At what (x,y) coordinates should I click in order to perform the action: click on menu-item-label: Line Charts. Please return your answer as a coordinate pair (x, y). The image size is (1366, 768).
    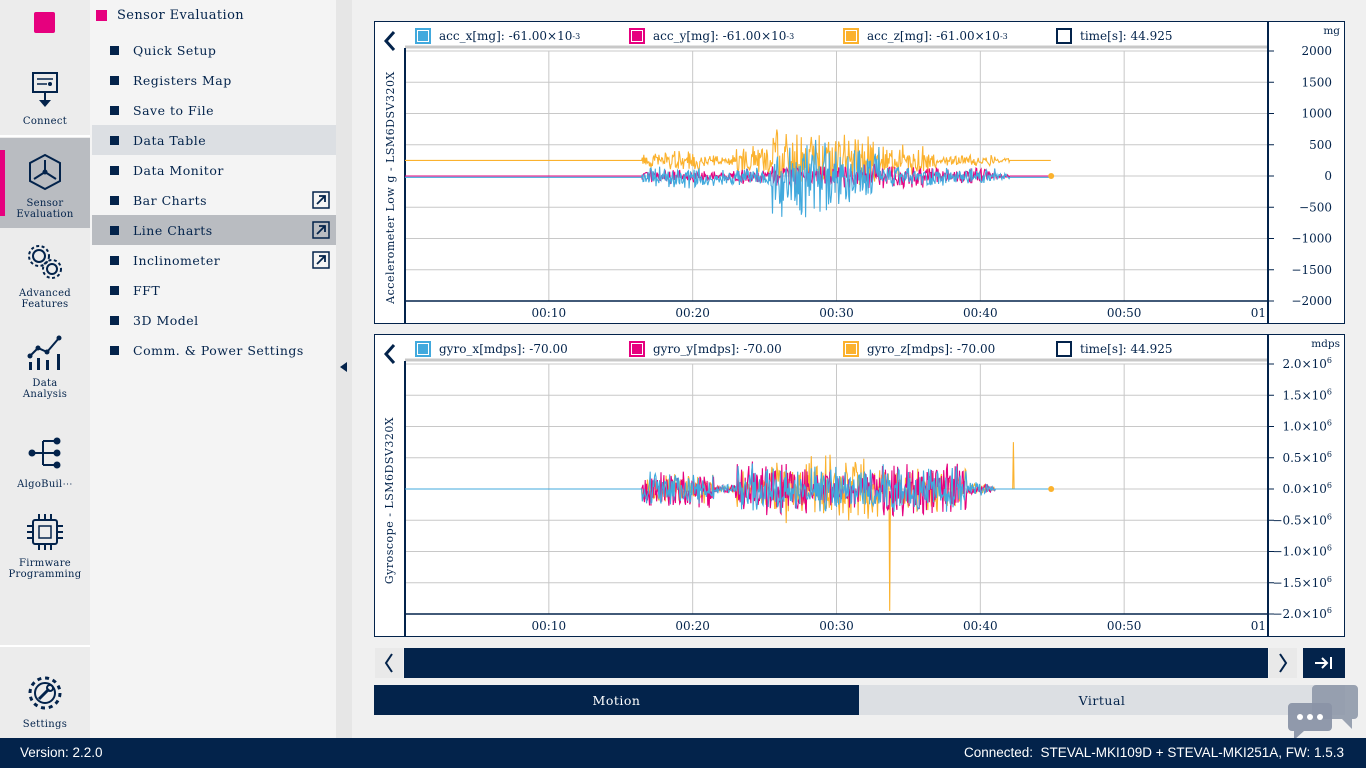
    Looking at the image, I should click on (173, 230).